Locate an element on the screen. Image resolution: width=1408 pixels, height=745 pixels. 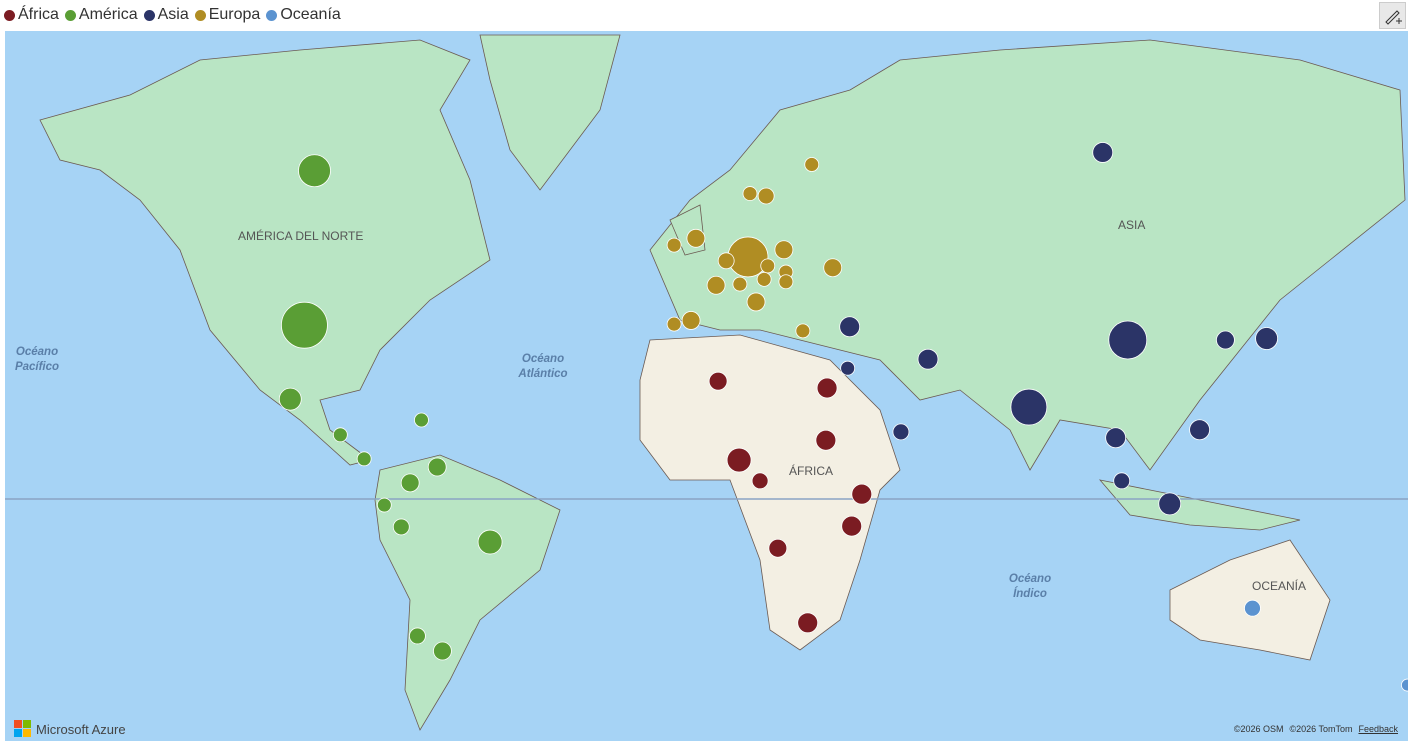
legend-item: América is located at coordinates (101, 15).